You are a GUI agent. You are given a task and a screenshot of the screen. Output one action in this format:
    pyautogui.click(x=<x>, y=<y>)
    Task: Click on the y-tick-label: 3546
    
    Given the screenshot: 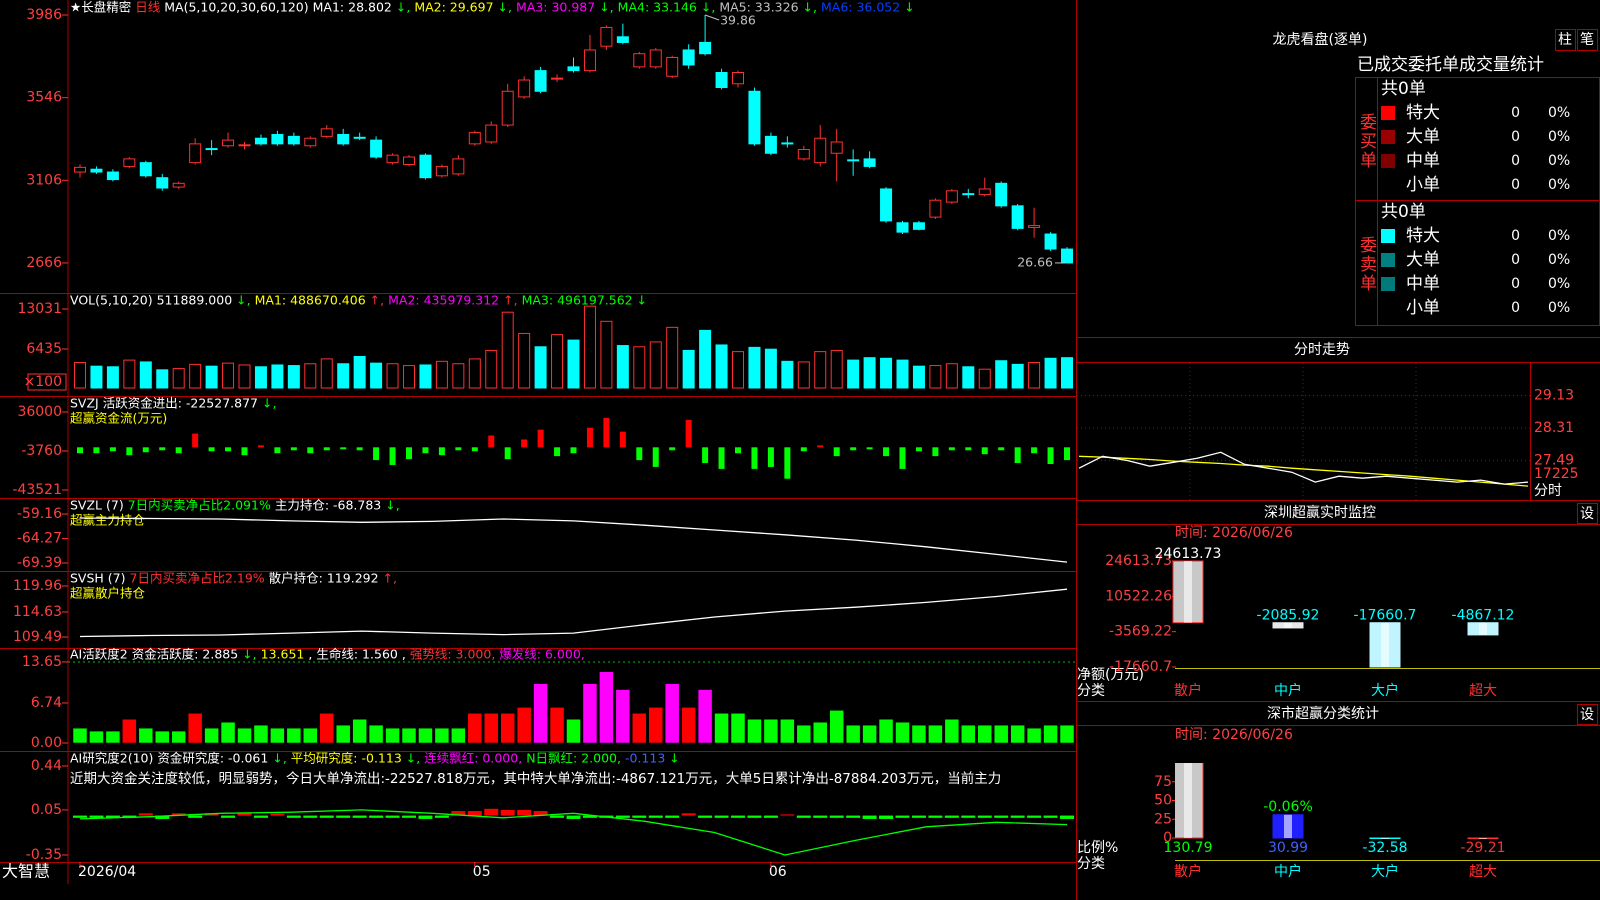 What is the action you would take?
    pyautogui.click(x=44, y=98)
    